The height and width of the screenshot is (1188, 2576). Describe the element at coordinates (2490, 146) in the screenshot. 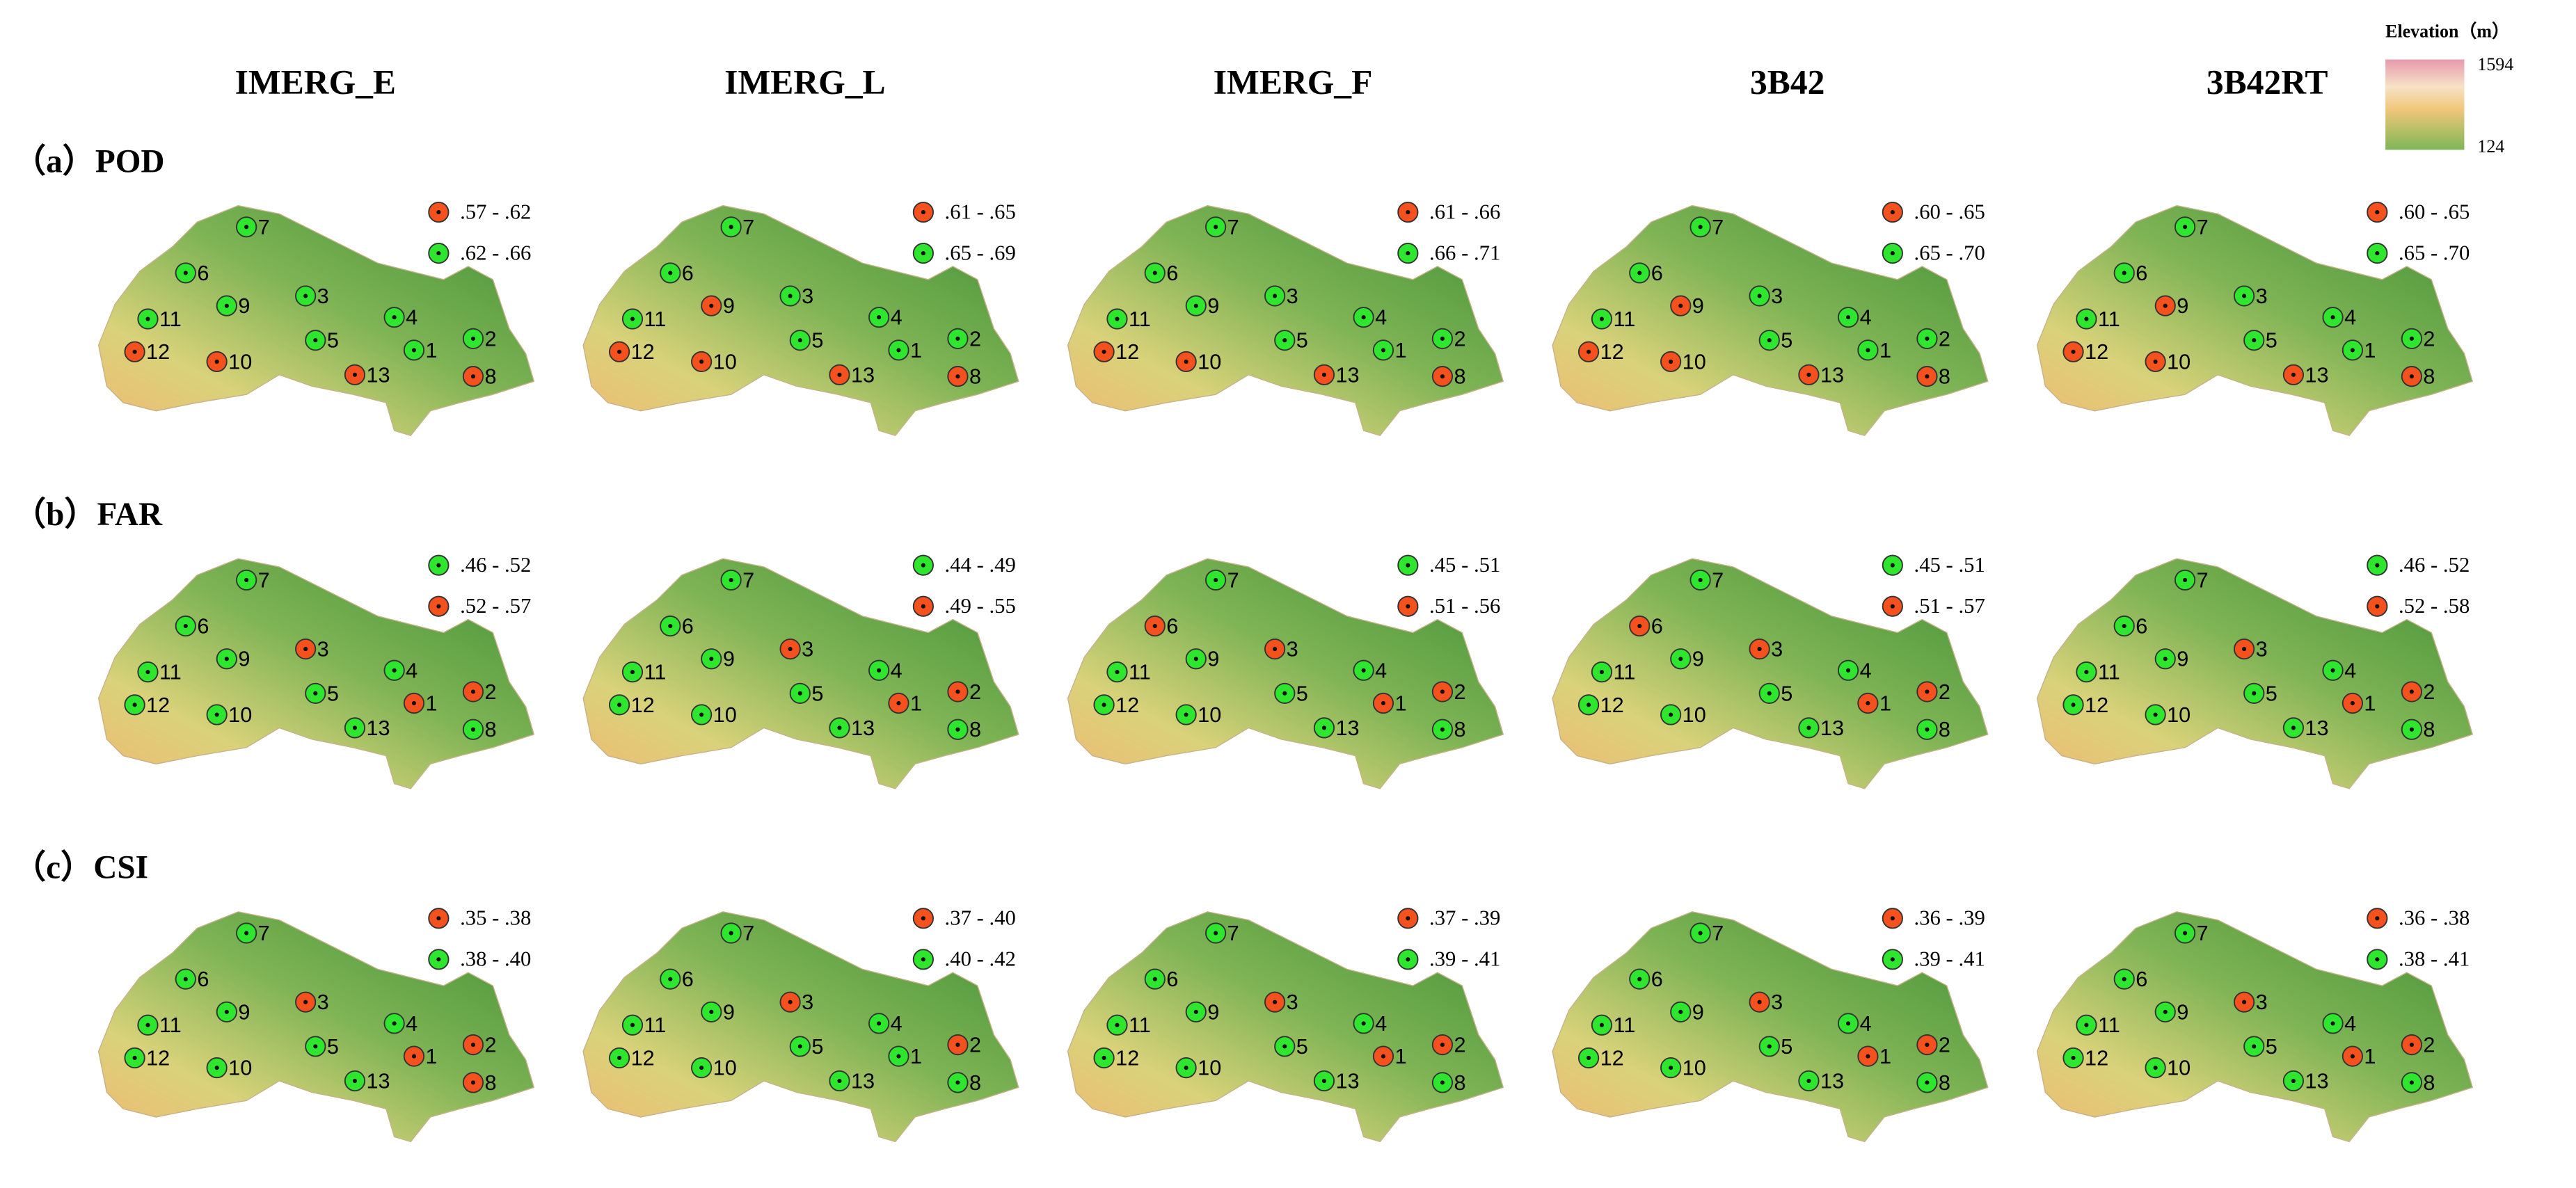

I see `elevation-min: 124` at that location.